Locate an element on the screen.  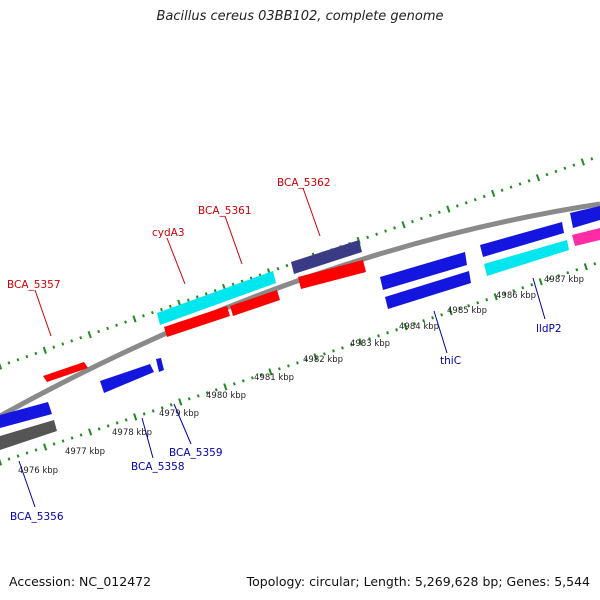
gene-label-thic: thiC is located at coordinates (450, 361).